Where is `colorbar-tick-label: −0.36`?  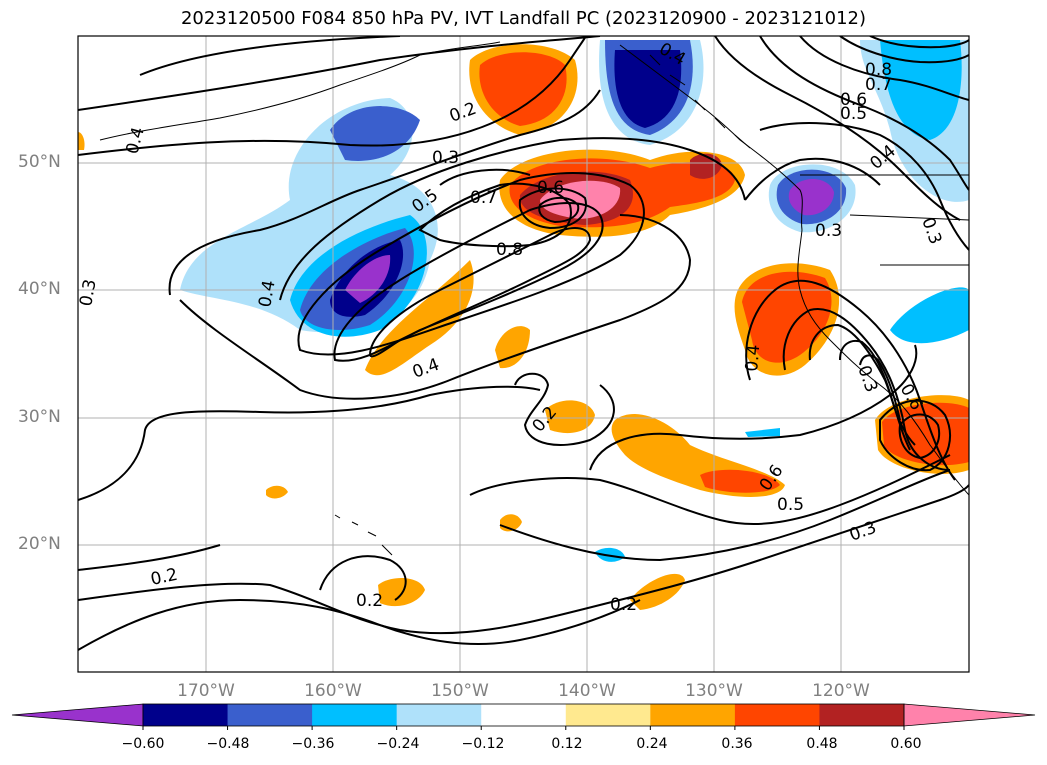
colorbar-tick-label: −0.36 is located at coordinates (313, 744).